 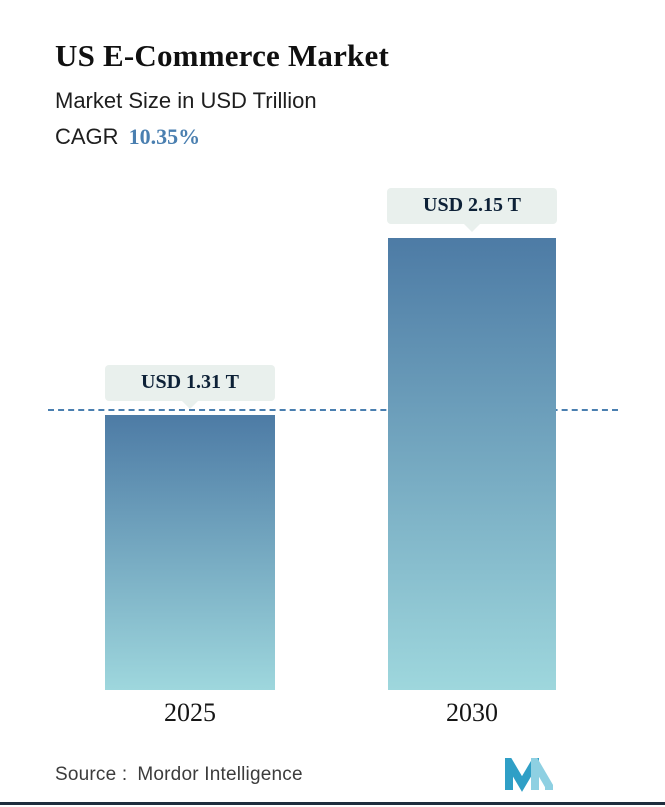 I want to click on cagr-label: CAGR, so click(x=87, y=136).